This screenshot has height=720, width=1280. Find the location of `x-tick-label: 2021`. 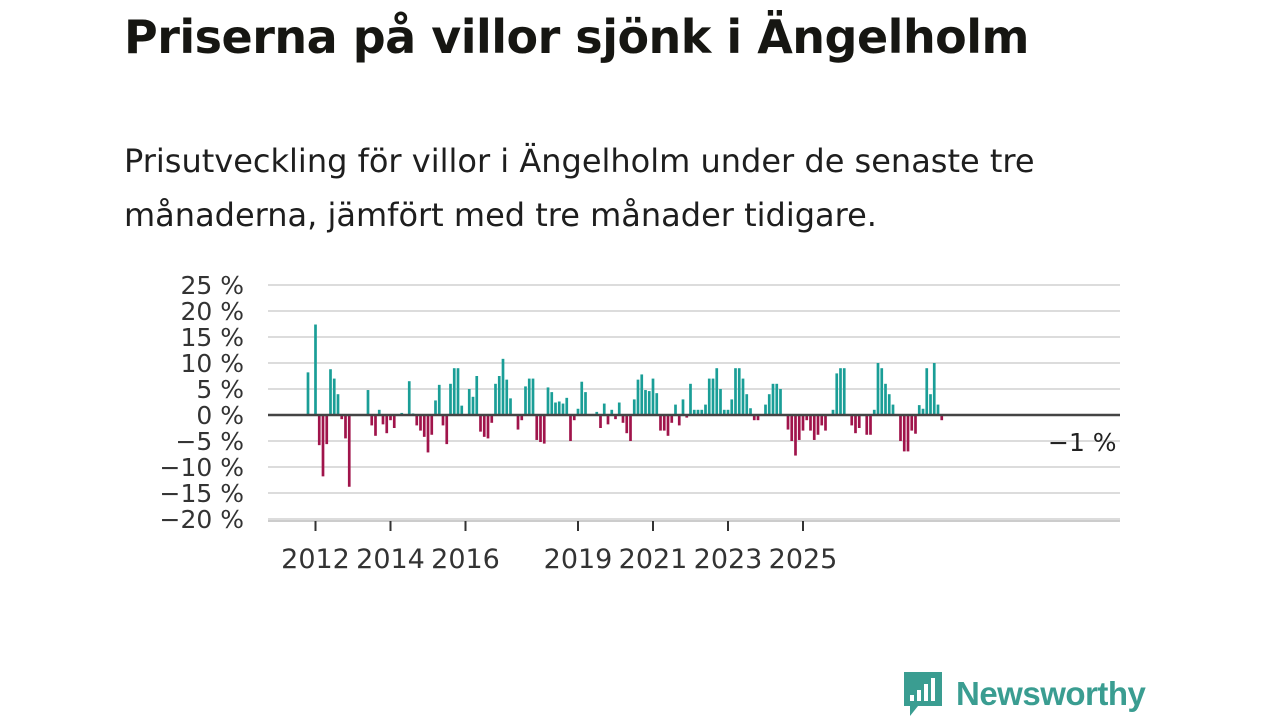

x-tick-label: 2021 is located at coordinates (653, 559).